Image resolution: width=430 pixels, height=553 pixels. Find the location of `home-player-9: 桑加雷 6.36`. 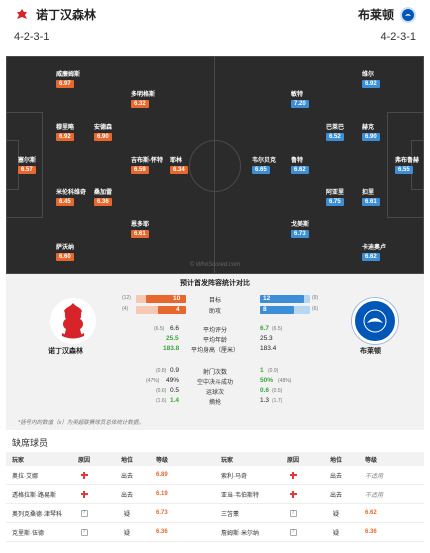

home-player-9: 桑加雷 6.36 is located at coordinates (103, 196).